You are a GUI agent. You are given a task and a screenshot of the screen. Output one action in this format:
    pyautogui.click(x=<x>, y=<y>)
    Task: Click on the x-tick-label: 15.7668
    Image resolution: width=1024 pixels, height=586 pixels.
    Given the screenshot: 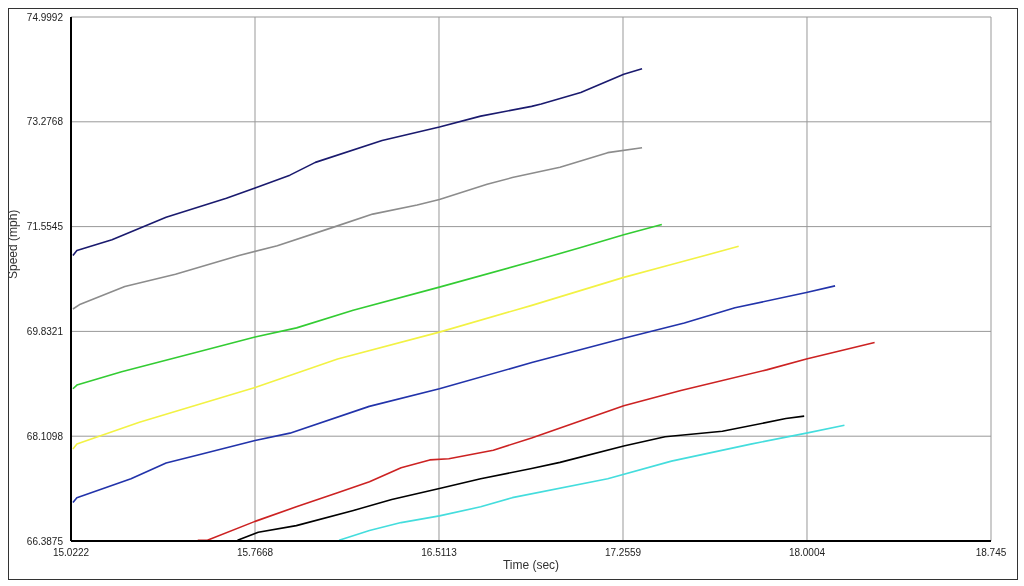 What is the action you would take?
    pyautogui.click(x=255, y=553)
    